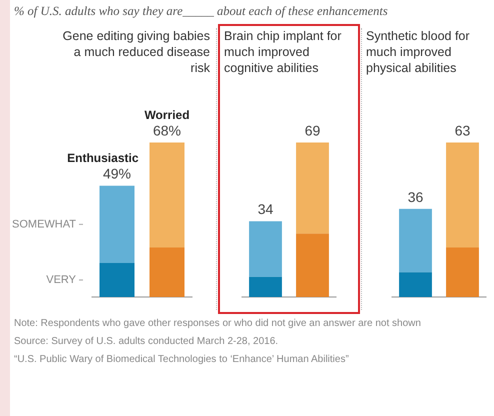 The height and width of the screenshot is (416, 494). Describe the element at coordinates (416, 196) in the screenshot. I see `annotation: 36` at that location.